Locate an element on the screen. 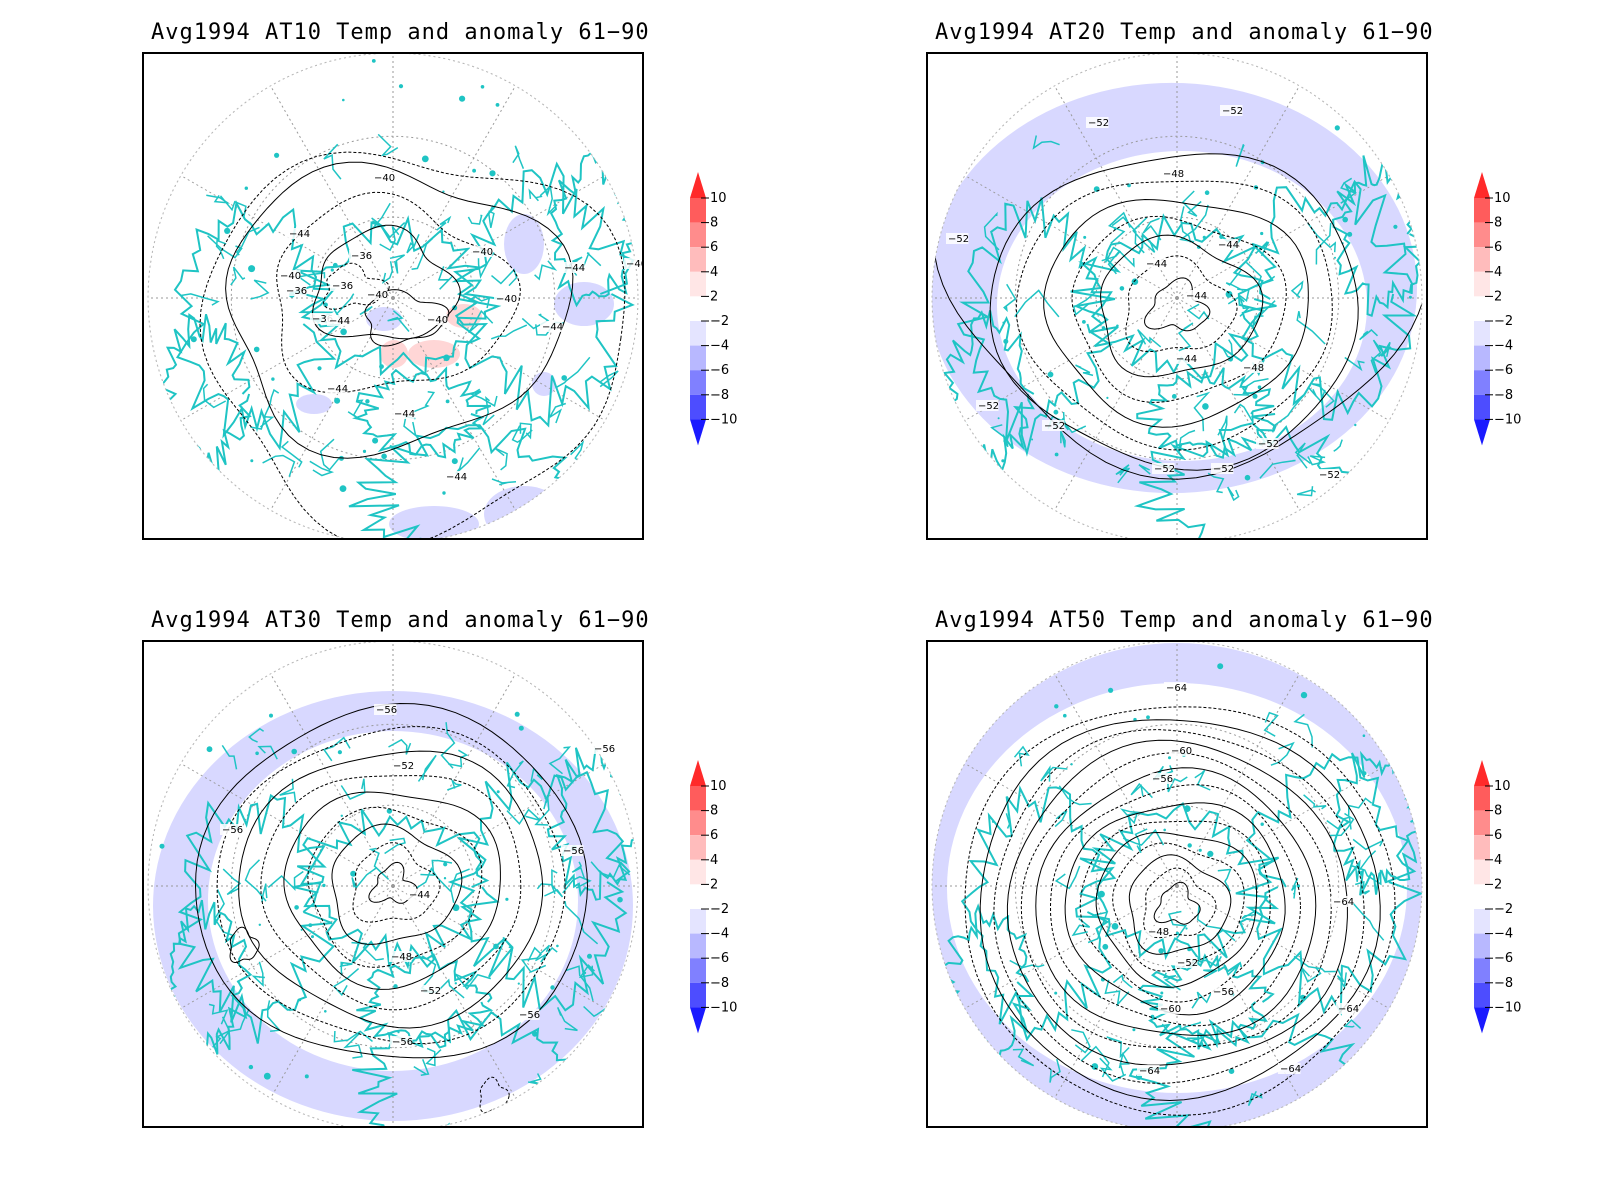  panel-title: Avg1994 AT30 Temp and anomaly 61−90 is located at coordinates (400, 620).